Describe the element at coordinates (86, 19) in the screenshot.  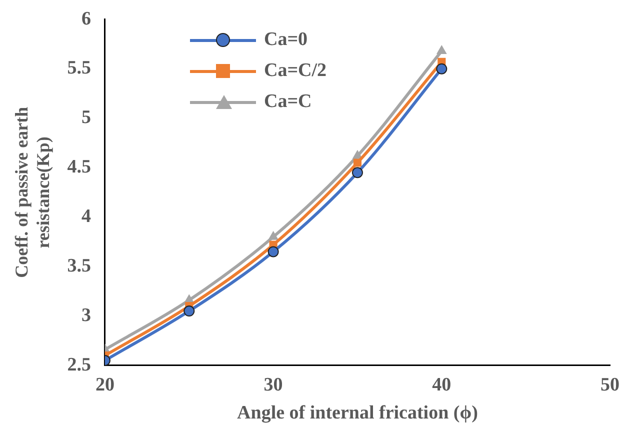
I see `y-tick-label: 6` at that location.